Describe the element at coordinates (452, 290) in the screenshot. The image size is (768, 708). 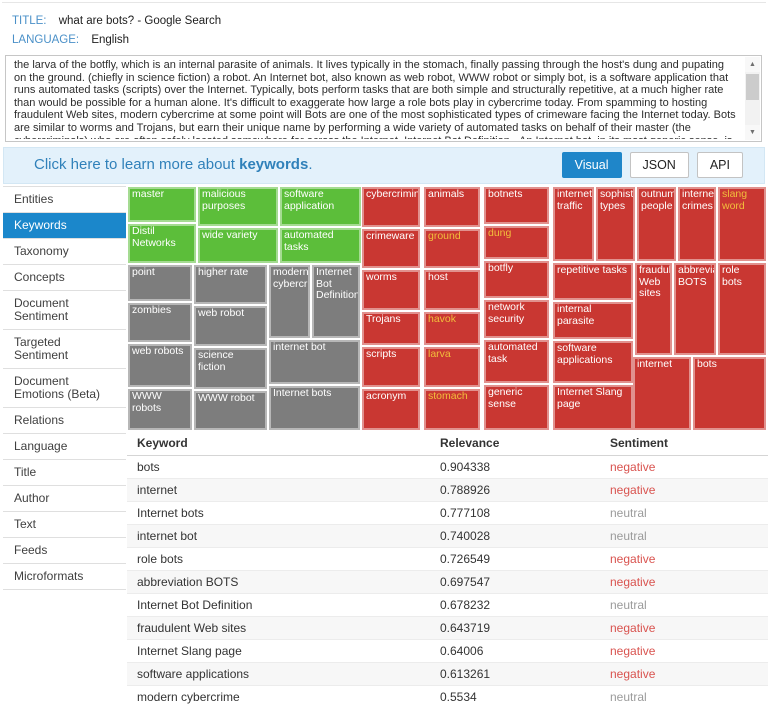
I see `treemap-tile-host: host` at that location.